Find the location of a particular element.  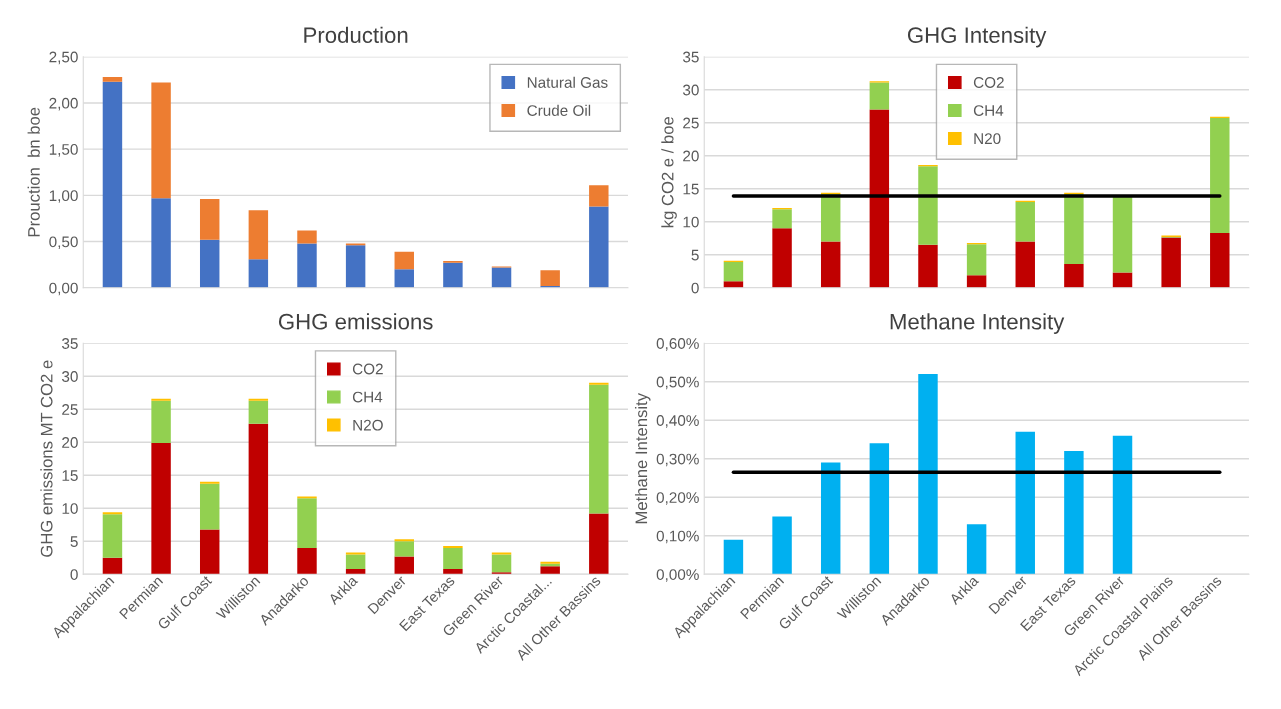

legend-label: Crude Oil is located at coordinates (559, 110).